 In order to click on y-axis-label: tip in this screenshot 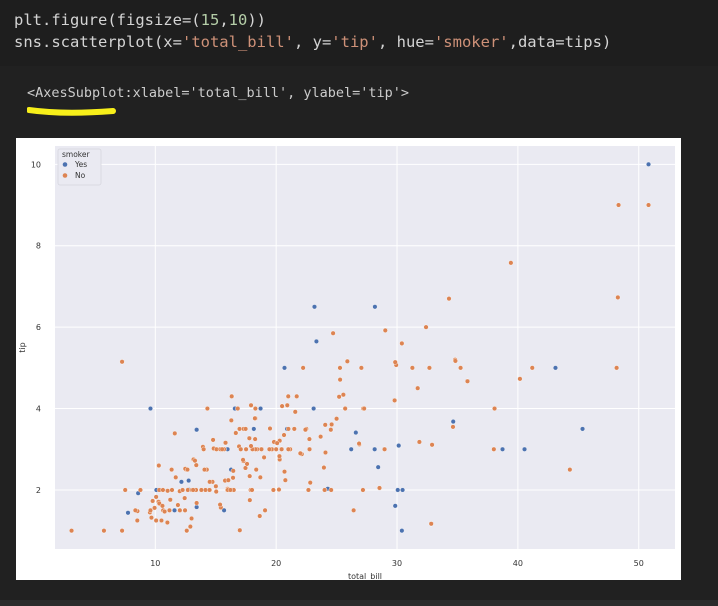, I will do `click(22, 347)`.